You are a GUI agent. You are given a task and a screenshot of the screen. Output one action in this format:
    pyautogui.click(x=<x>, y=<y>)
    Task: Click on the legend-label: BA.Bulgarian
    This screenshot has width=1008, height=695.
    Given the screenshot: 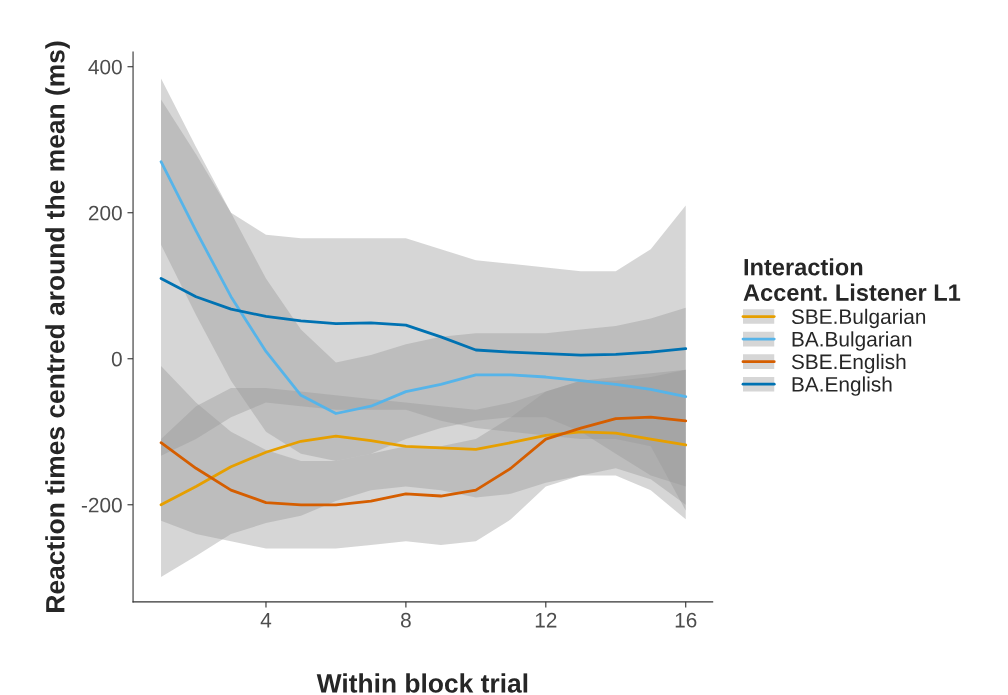 What is the action you would take?
    pyautogui.click(x=852, y=341)
    